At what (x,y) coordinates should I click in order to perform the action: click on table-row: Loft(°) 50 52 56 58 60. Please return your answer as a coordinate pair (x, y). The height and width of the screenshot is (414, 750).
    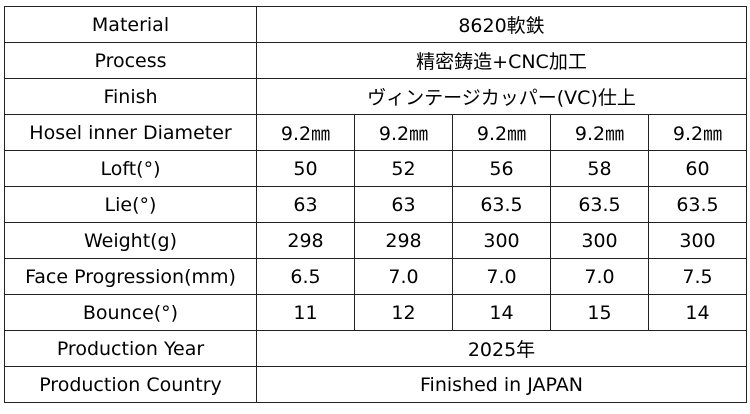
    Looking at the image, I should click on (375, 168).